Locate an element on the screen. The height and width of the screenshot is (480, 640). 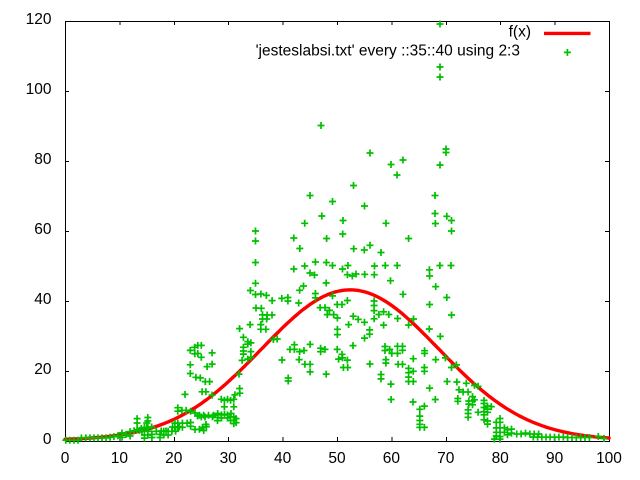
svg-text: 50 is located at coordinates (337, 458).